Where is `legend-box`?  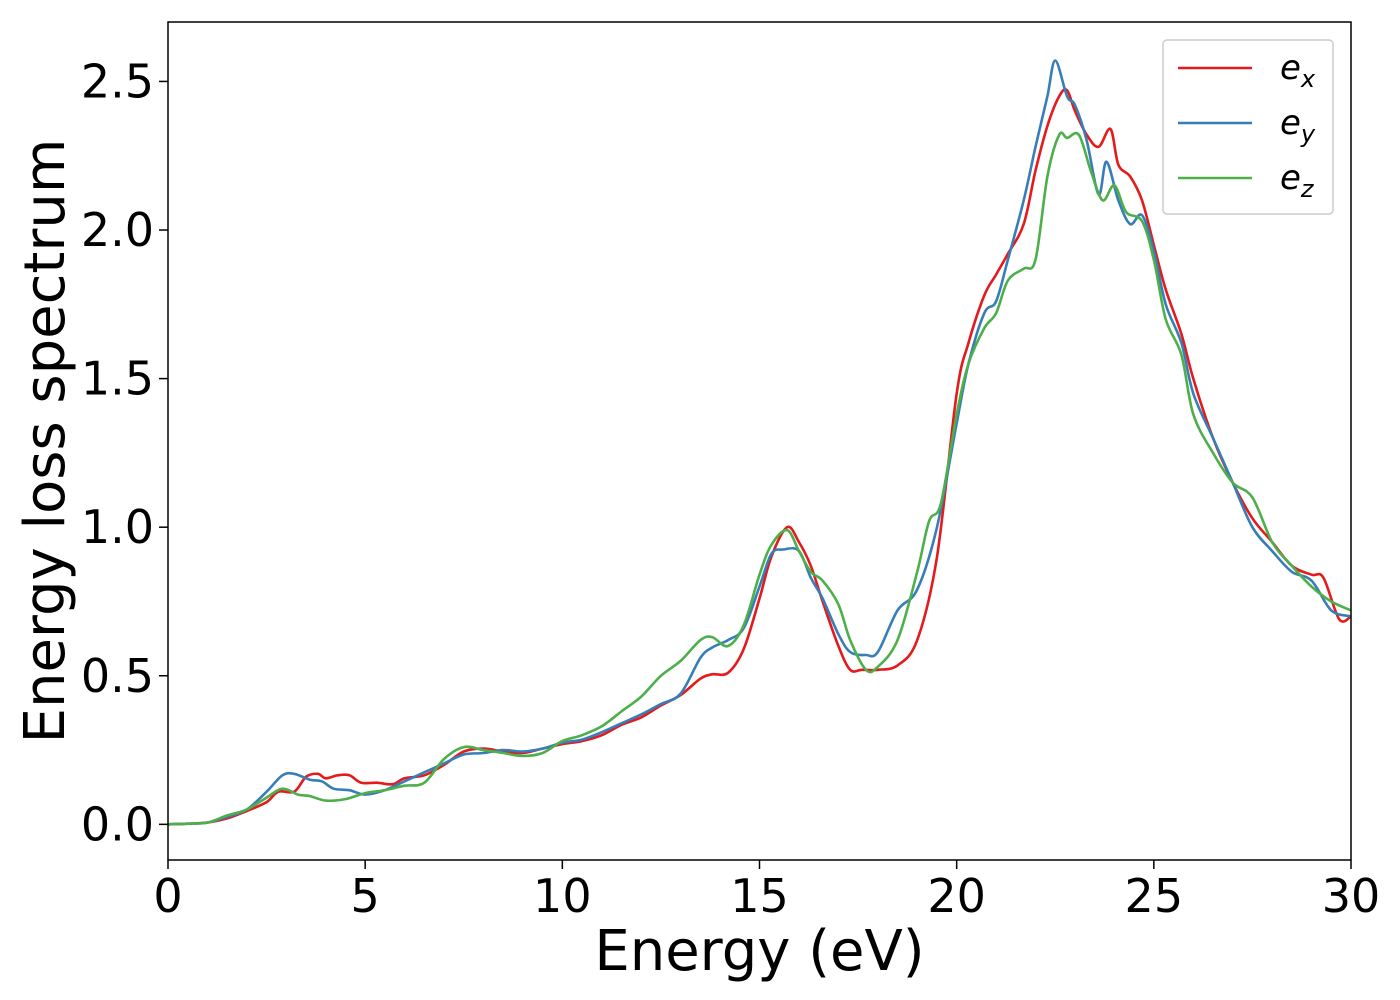 legend-box is located at coordinates (1248, 127).